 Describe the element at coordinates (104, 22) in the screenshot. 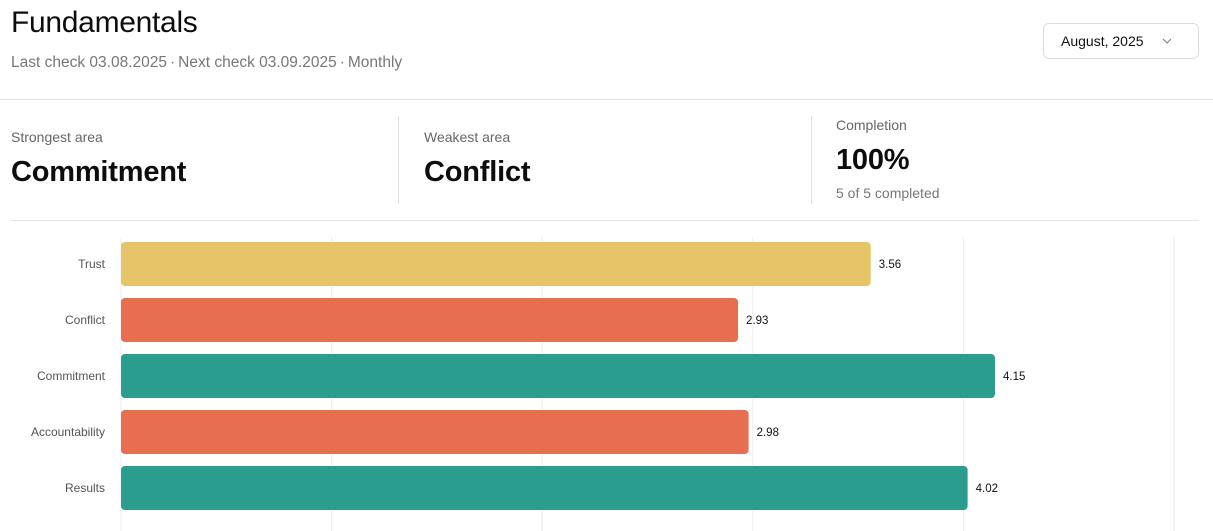

I see `page-title: Fundamentals` at that location.